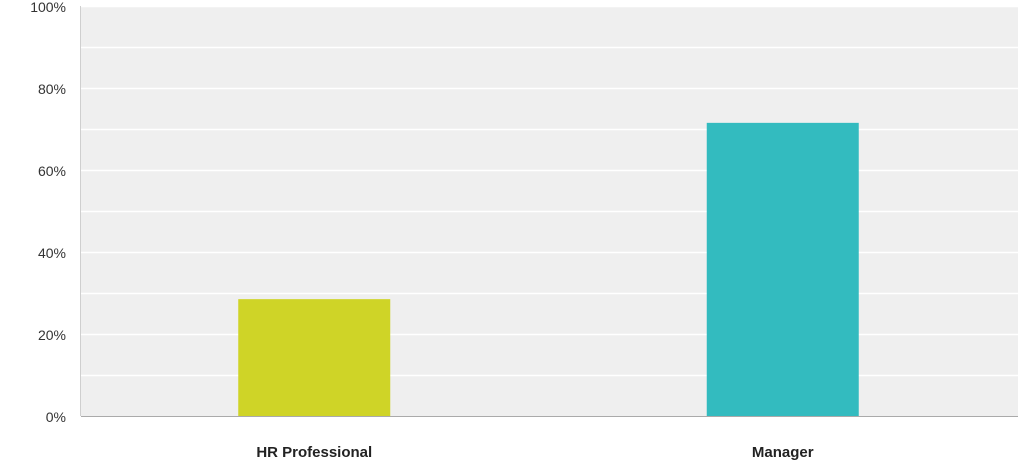 The width and height of the screenshot is (1018, 467). I want to click on y-axis-ticks: 0% 20% 40% 60% 80% 100%, so click(48, 212).